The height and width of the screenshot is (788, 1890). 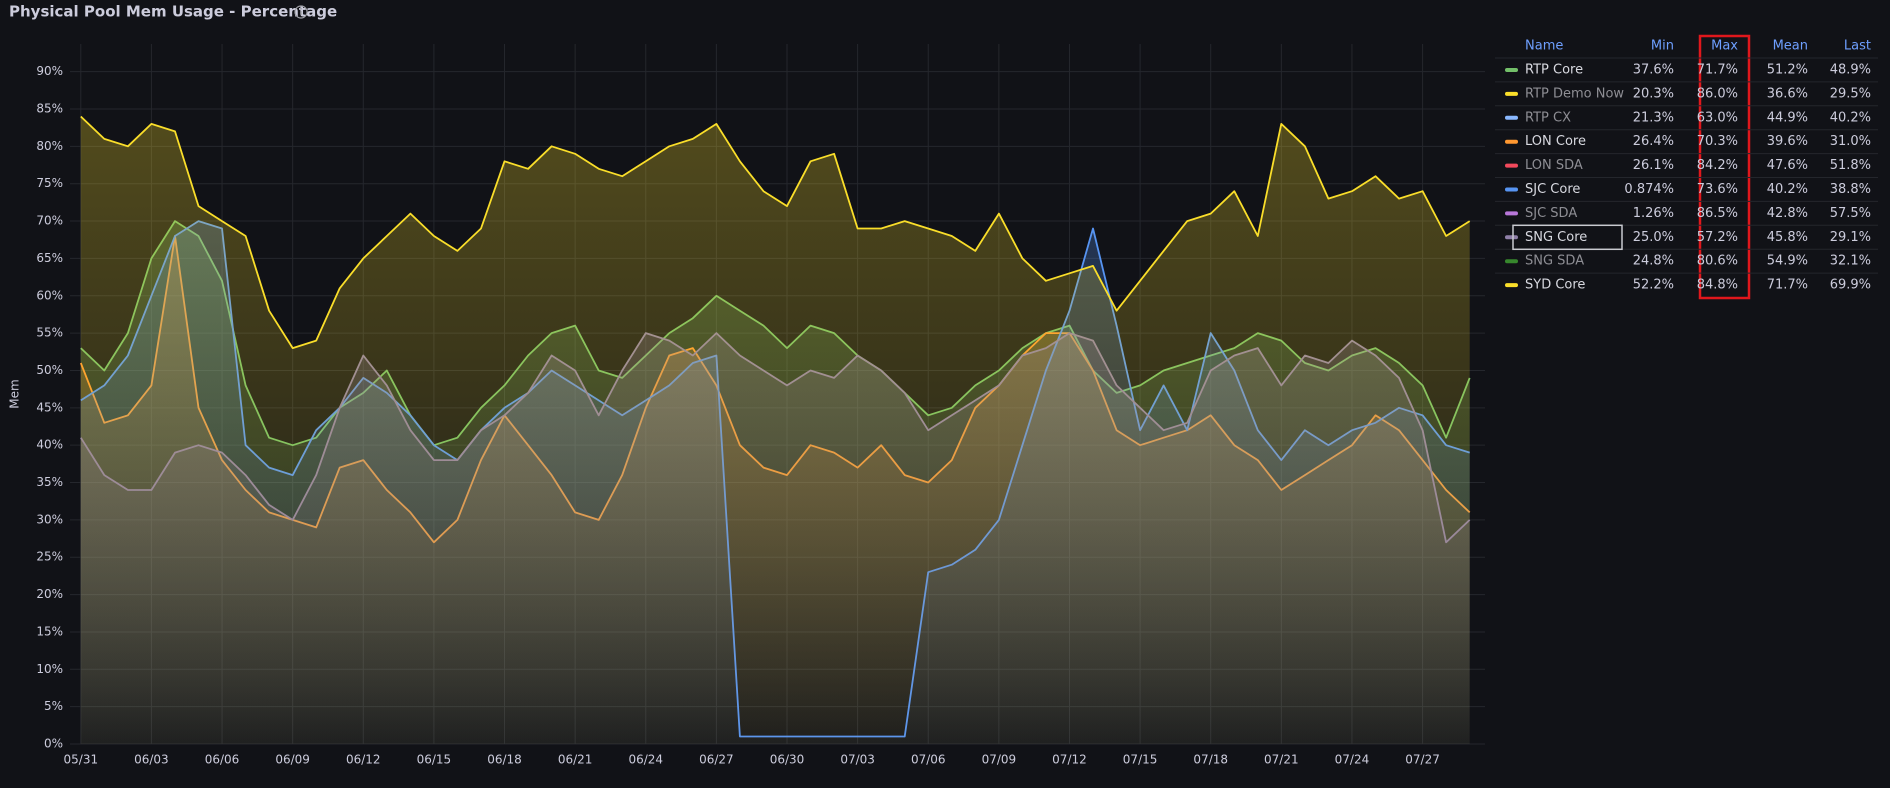 I want to click on legend-stat: 36.6%, so click(x=1787, y=93).